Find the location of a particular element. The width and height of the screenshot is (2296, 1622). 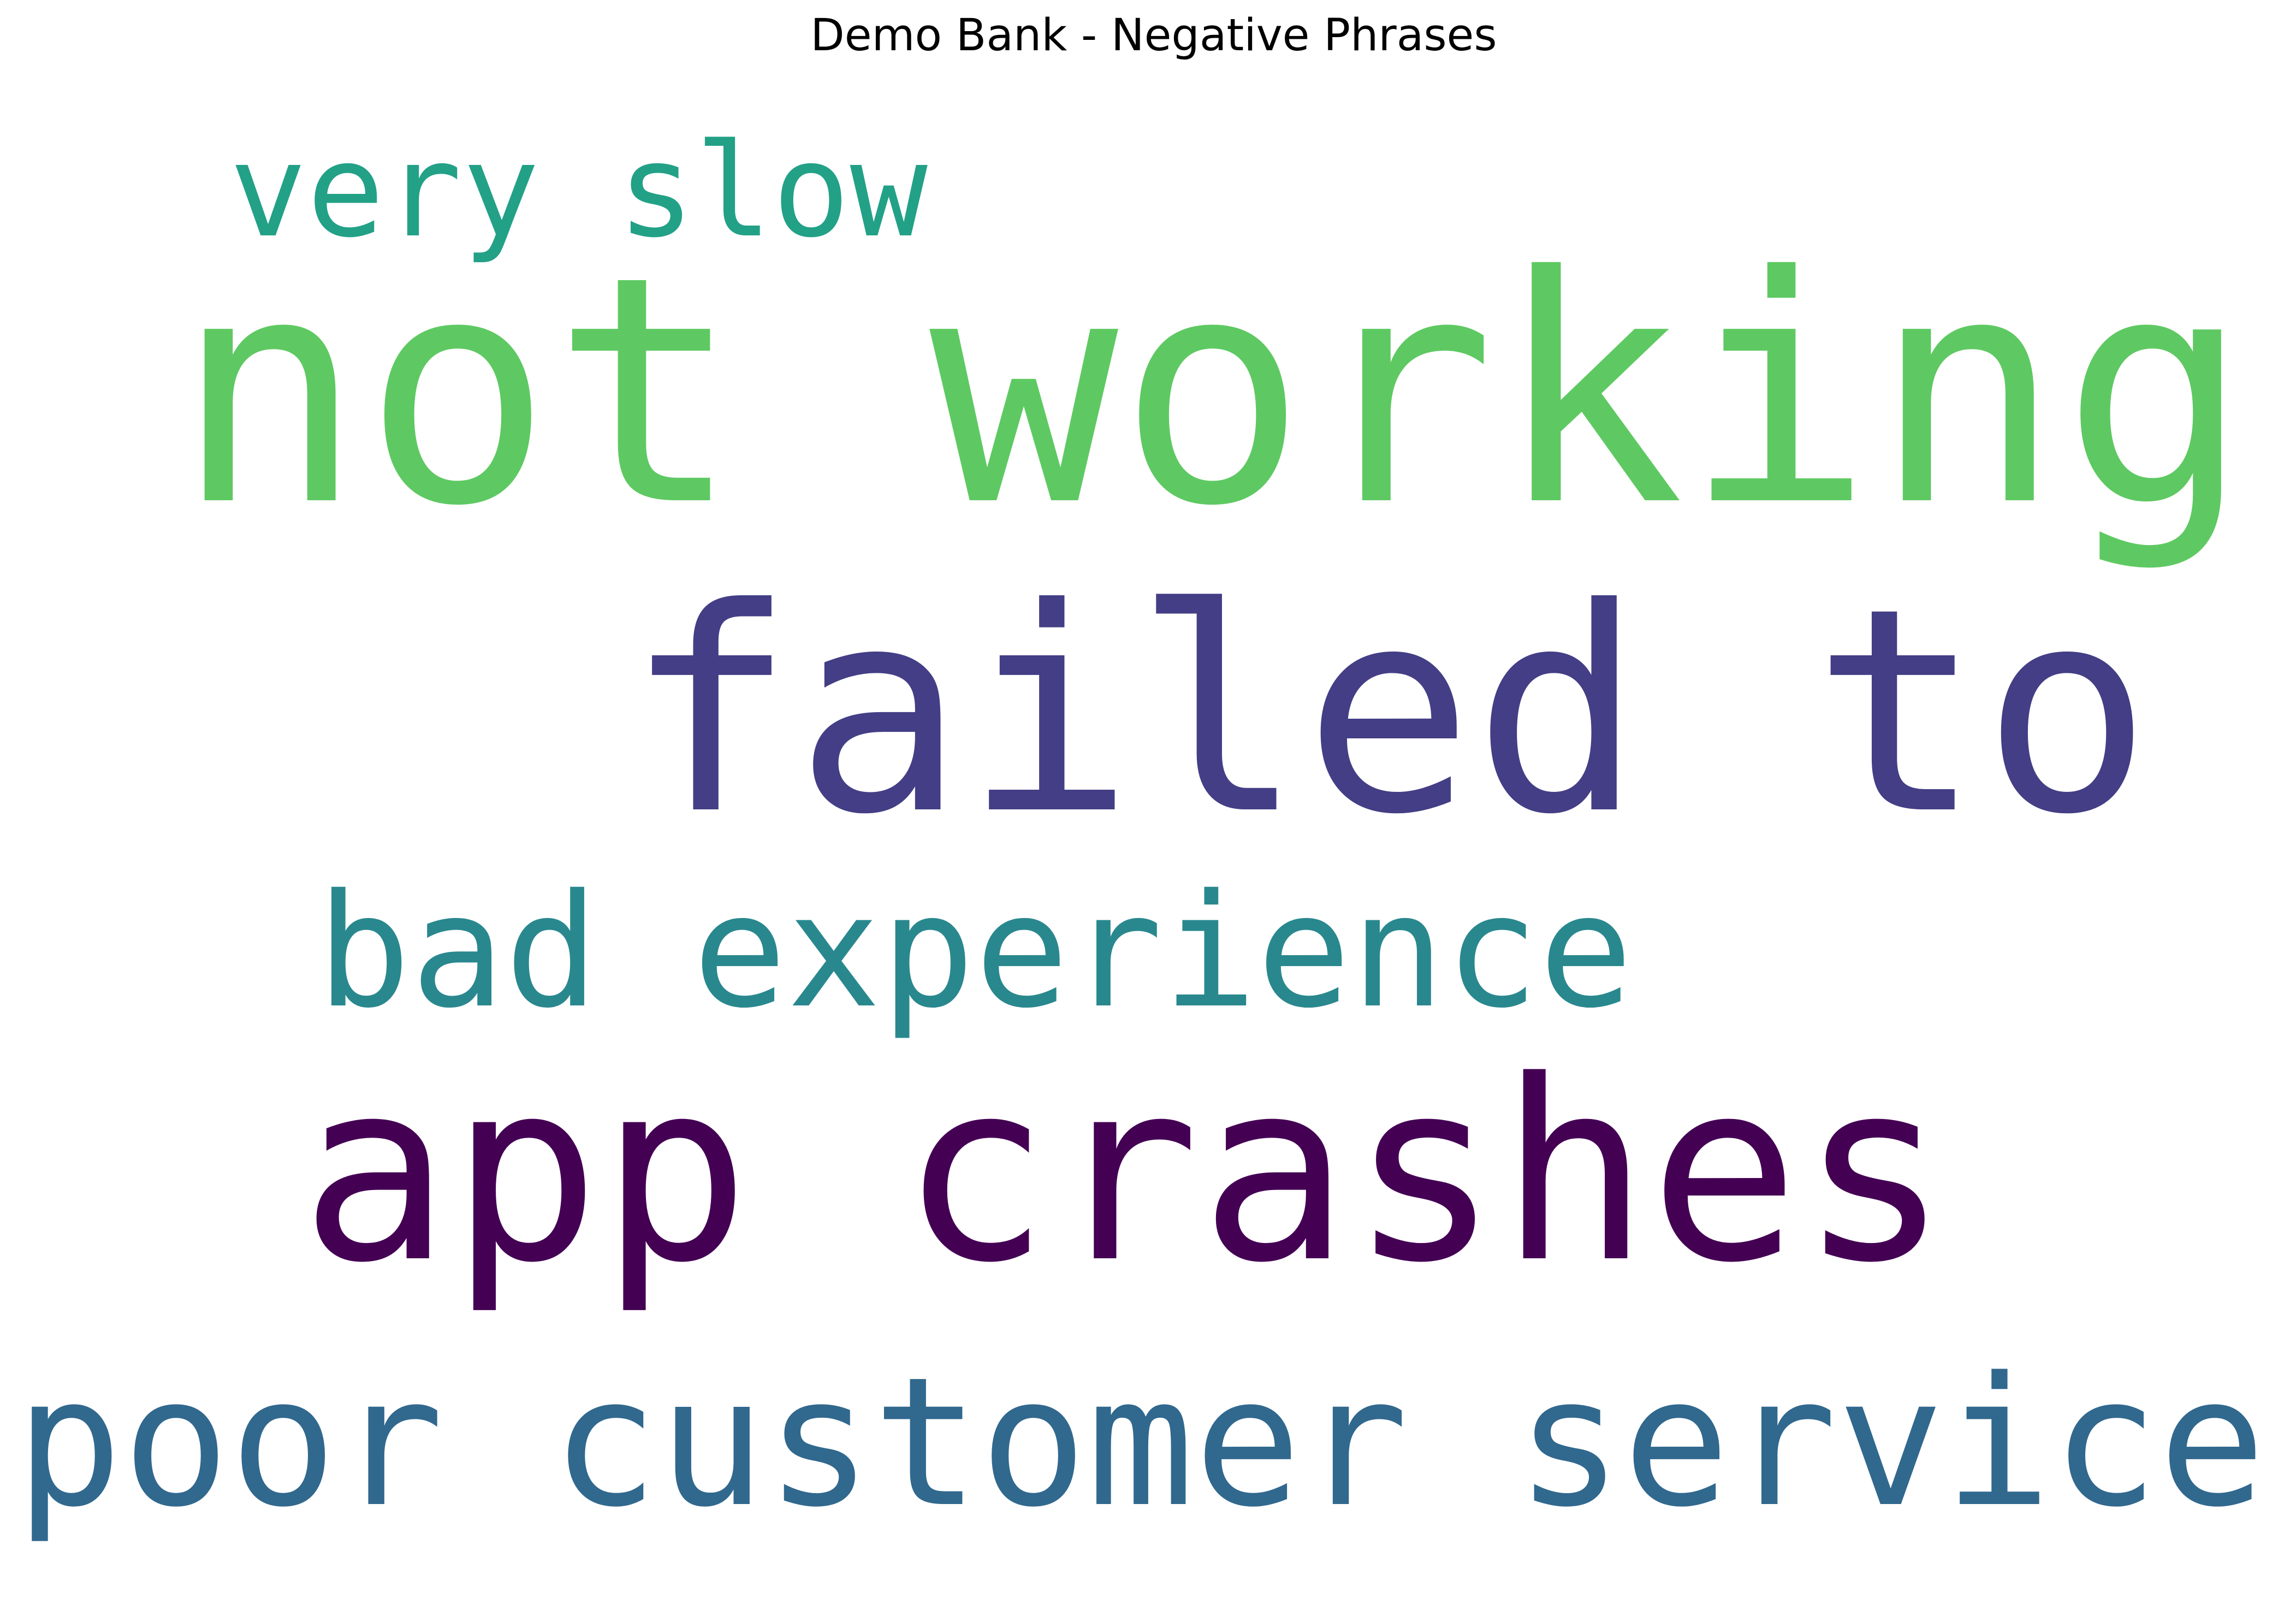

word: bad experience is located at coordinates (975, 952).